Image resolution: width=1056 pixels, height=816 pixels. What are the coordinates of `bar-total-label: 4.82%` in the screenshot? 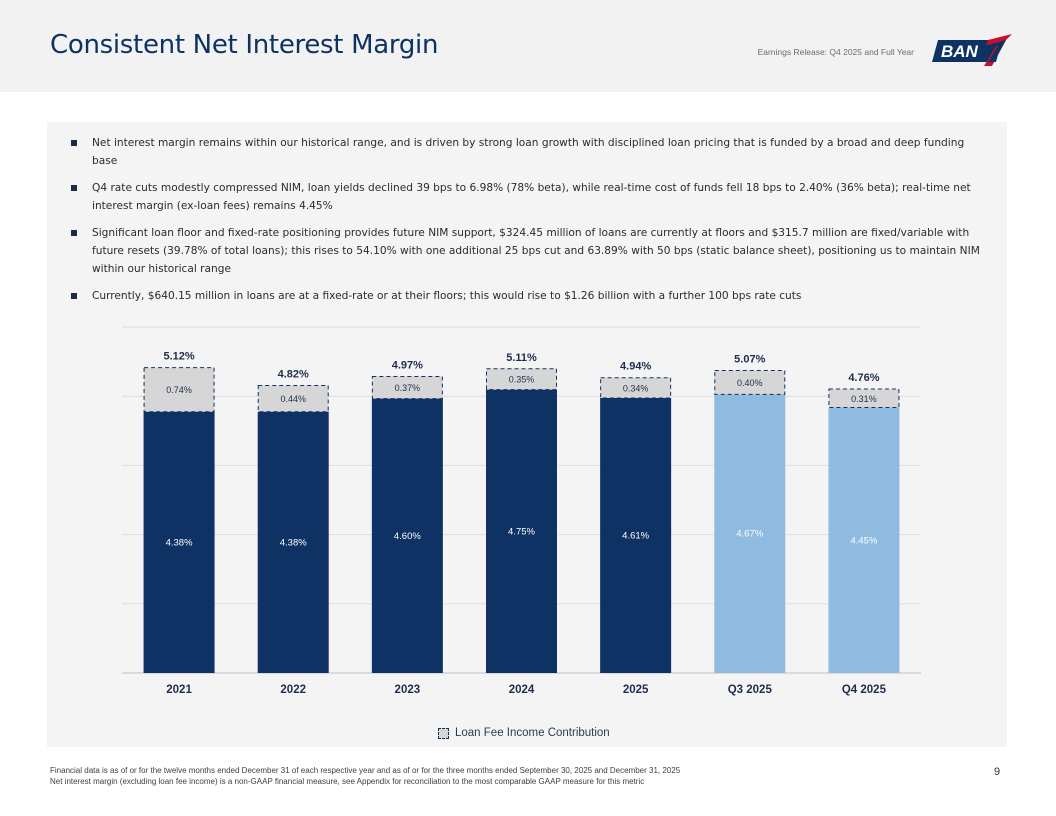 It's located at (293, 374).